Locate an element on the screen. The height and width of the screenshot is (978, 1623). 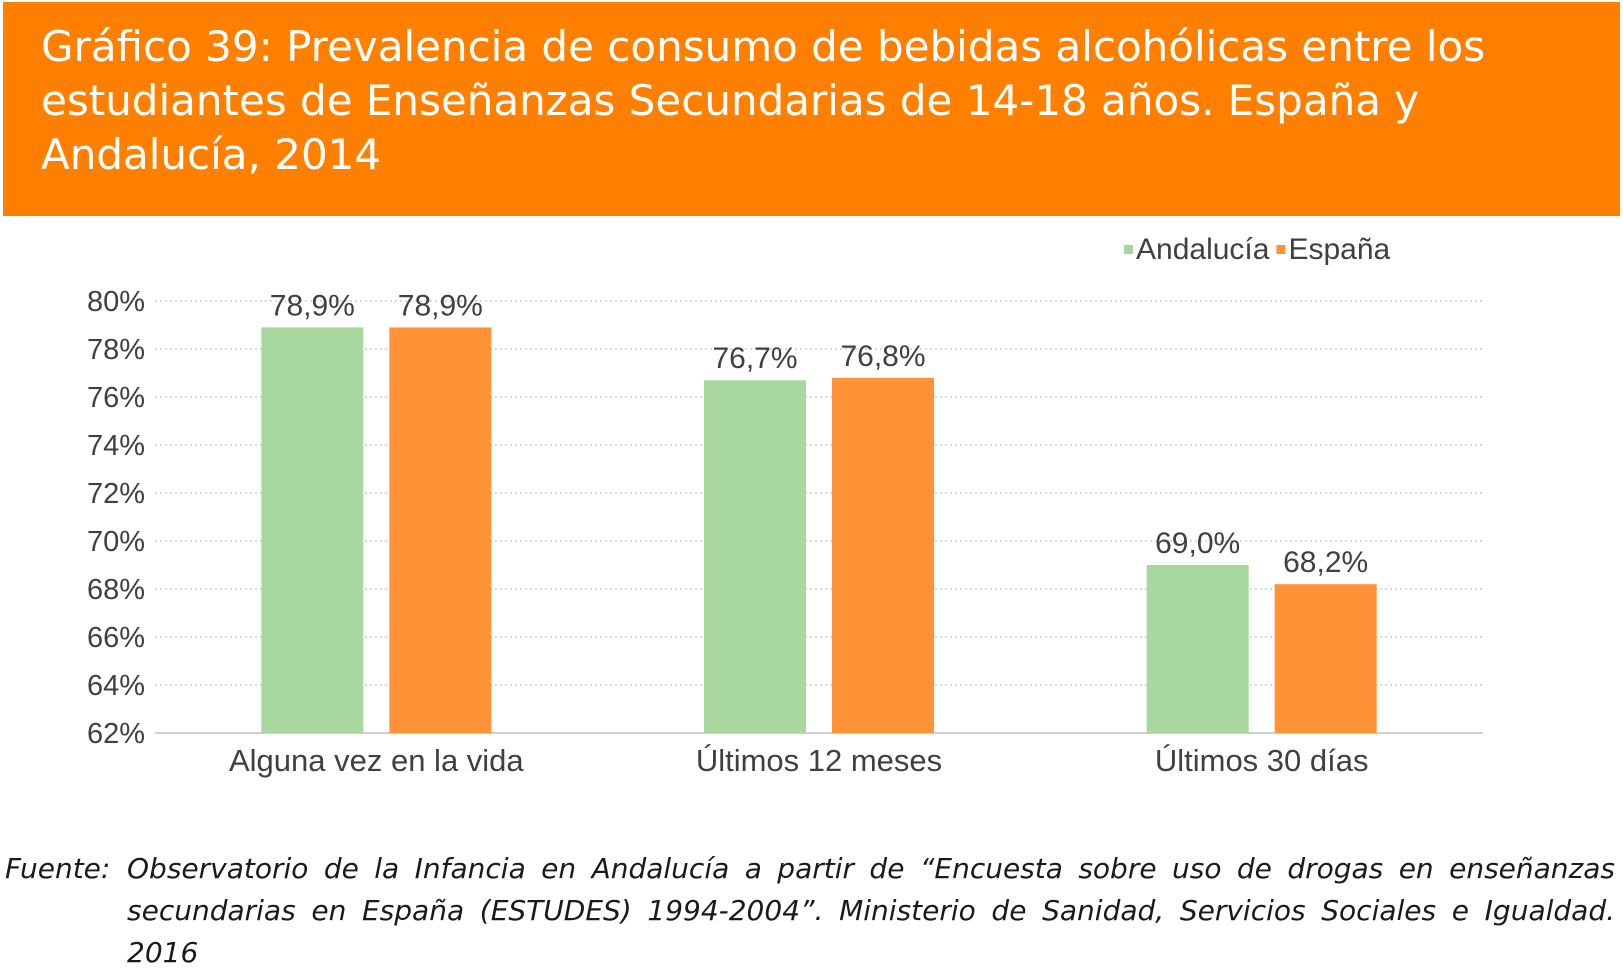
data-label: 68,2% is located at coordinates (1325, 562).